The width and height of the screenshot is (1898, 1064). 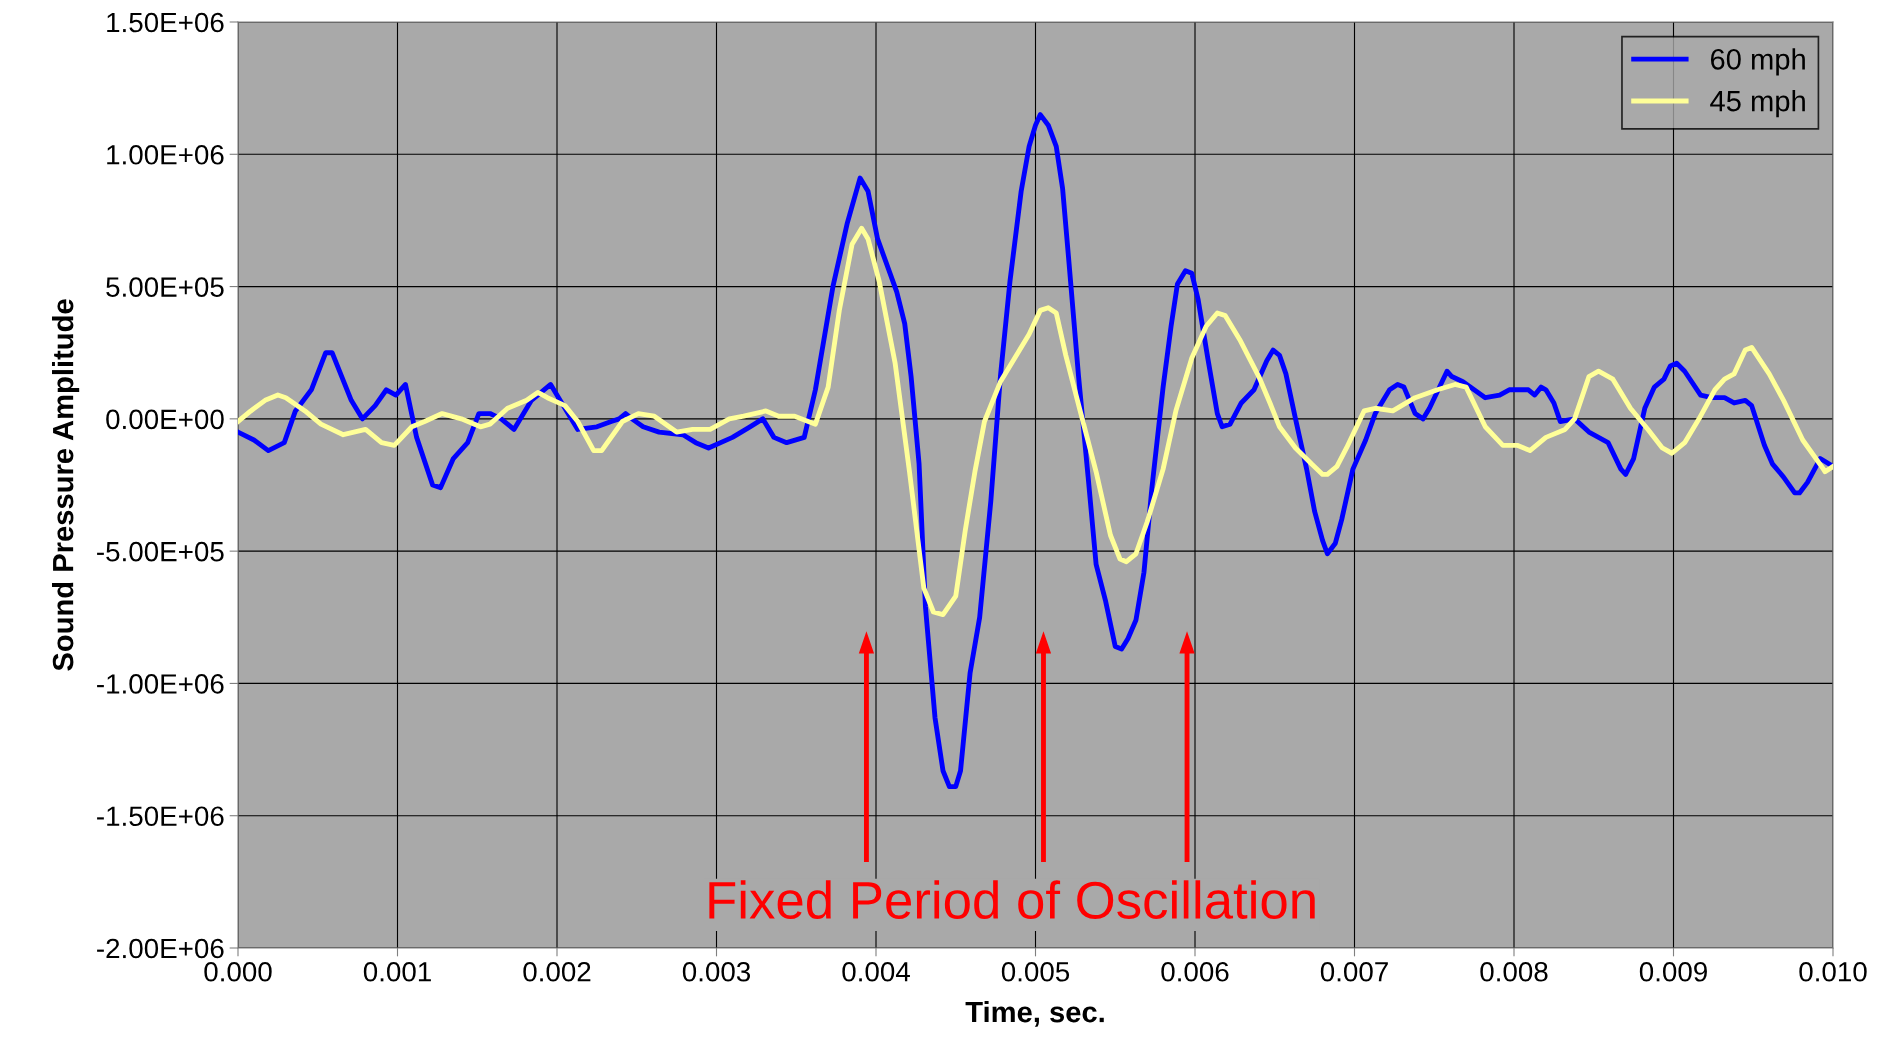 I want to click on x-tick-label: 0.008, so click(x=1514, y=971).